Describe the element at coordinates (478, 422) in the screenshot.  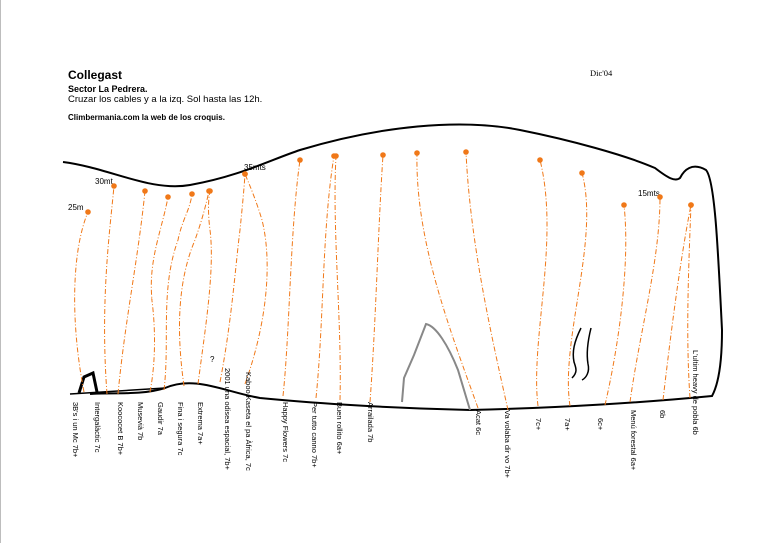
I see `route-label-14: Acat 6c` at that location.